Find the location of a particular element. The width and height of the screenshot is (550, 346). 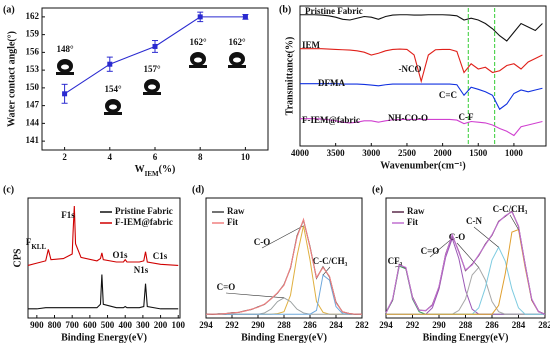

x-tick-label: 400 is located at coordinates (125, 325).